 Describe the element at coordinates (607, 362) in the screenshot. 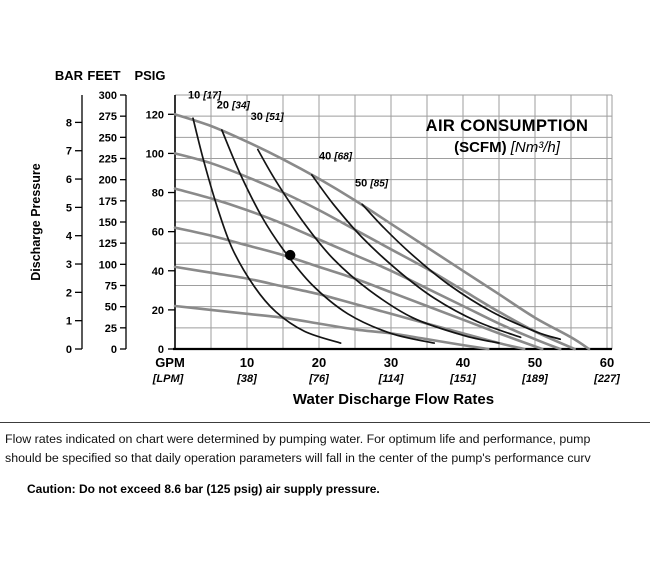

I see `gpm-tick-label: 60` at that location.